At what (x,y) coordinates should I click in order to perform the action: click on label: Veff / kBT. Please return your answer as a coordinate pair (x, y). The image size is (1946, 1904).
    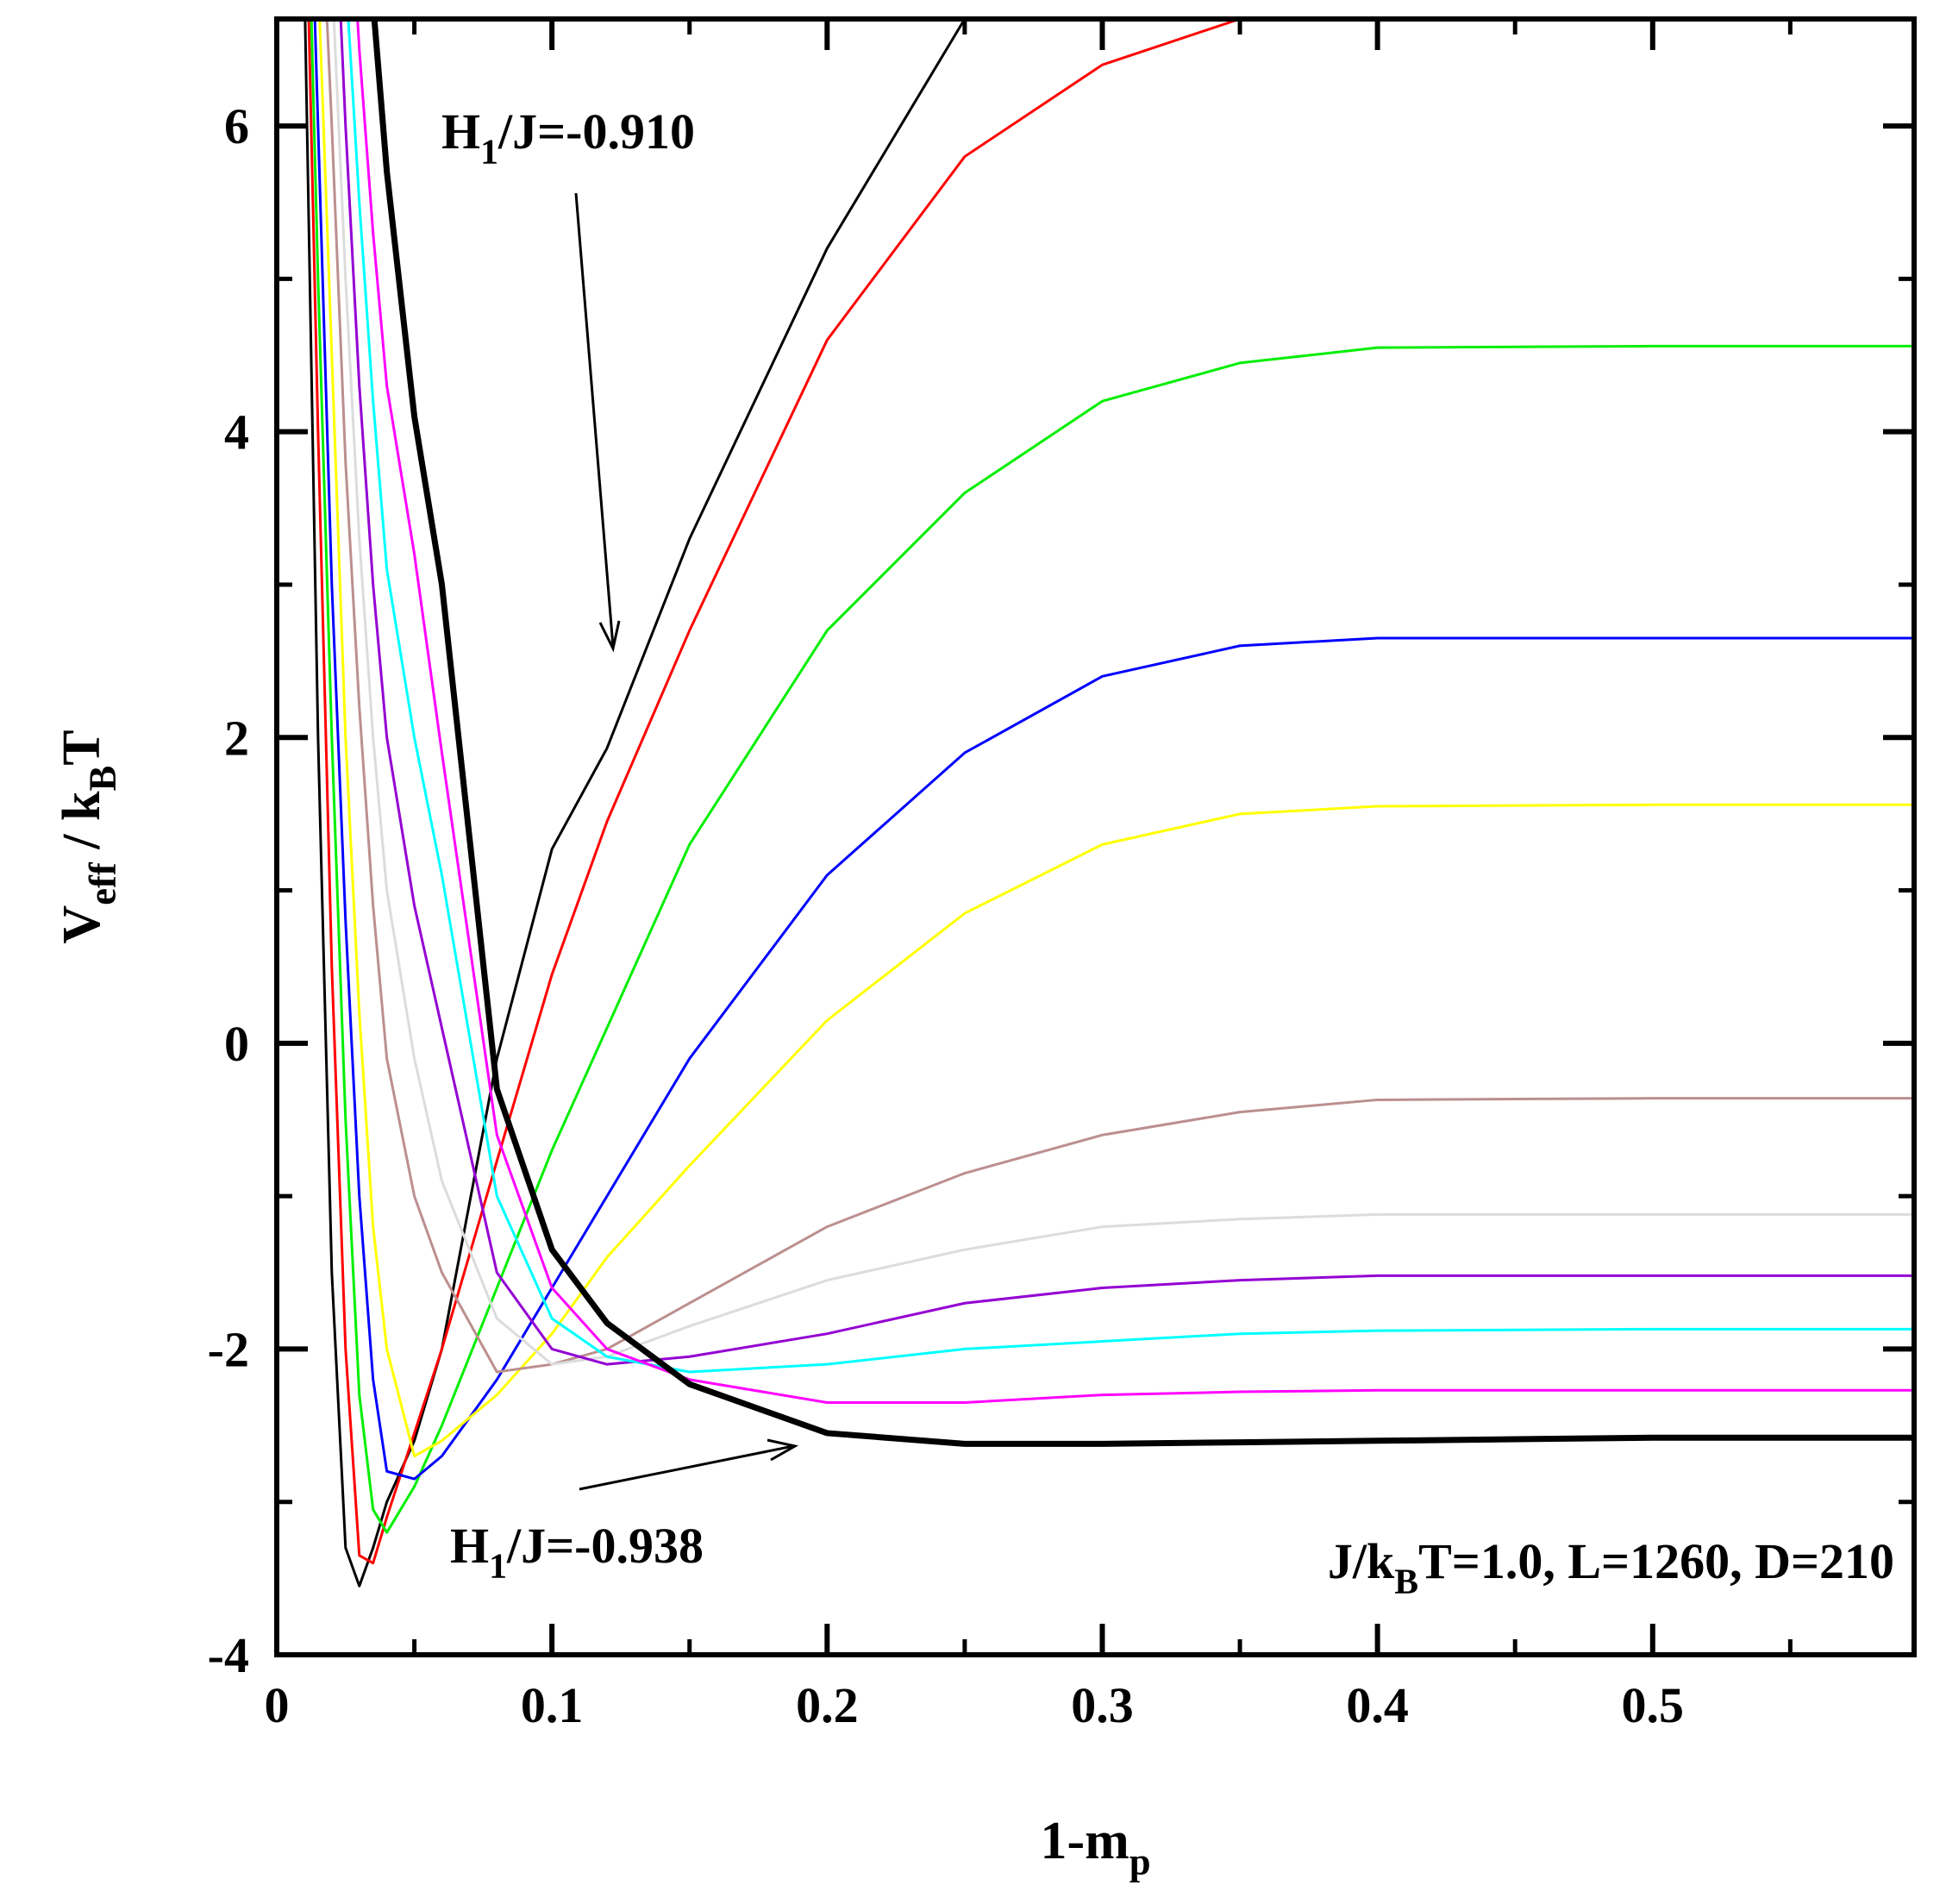
    Looking at the image, I should click on (88, 837).